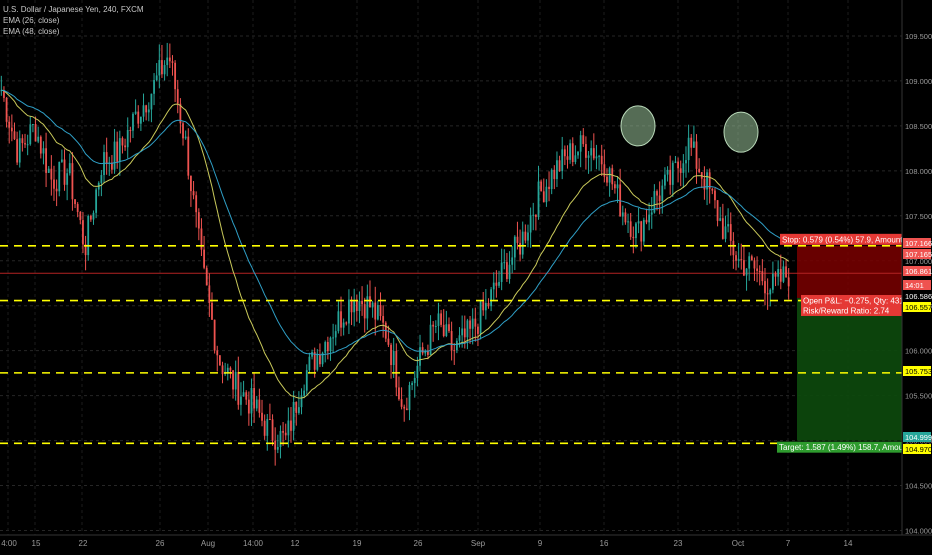 The image size is (932, 555). Describe the element at coordinates (295, 543) in the screenshot. I see `time-tick-label: 12` at that location.